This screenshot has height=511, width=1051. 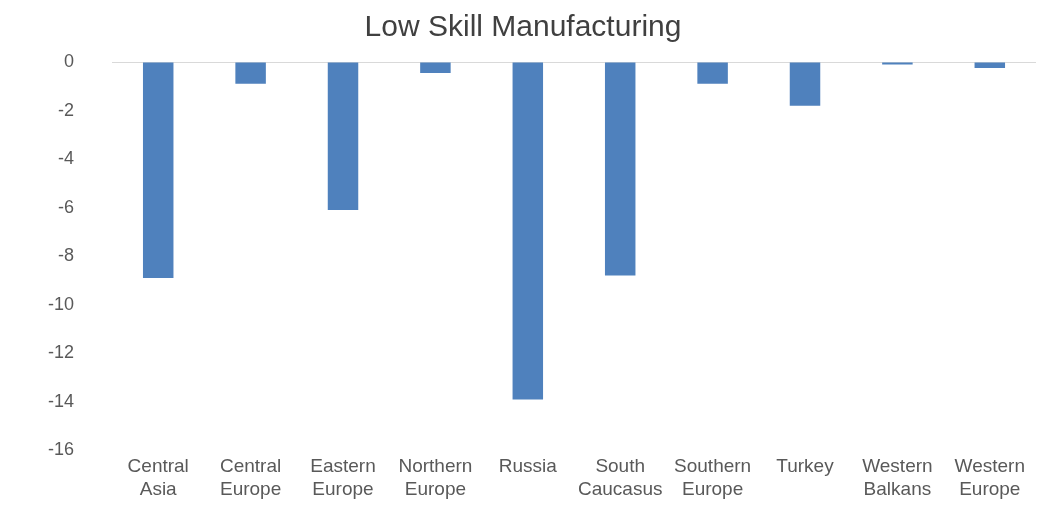 What do you see at coordinates (61, 400) in the screenshot?
I see `y-tick-label: -14` at bounding box center [61, 400].